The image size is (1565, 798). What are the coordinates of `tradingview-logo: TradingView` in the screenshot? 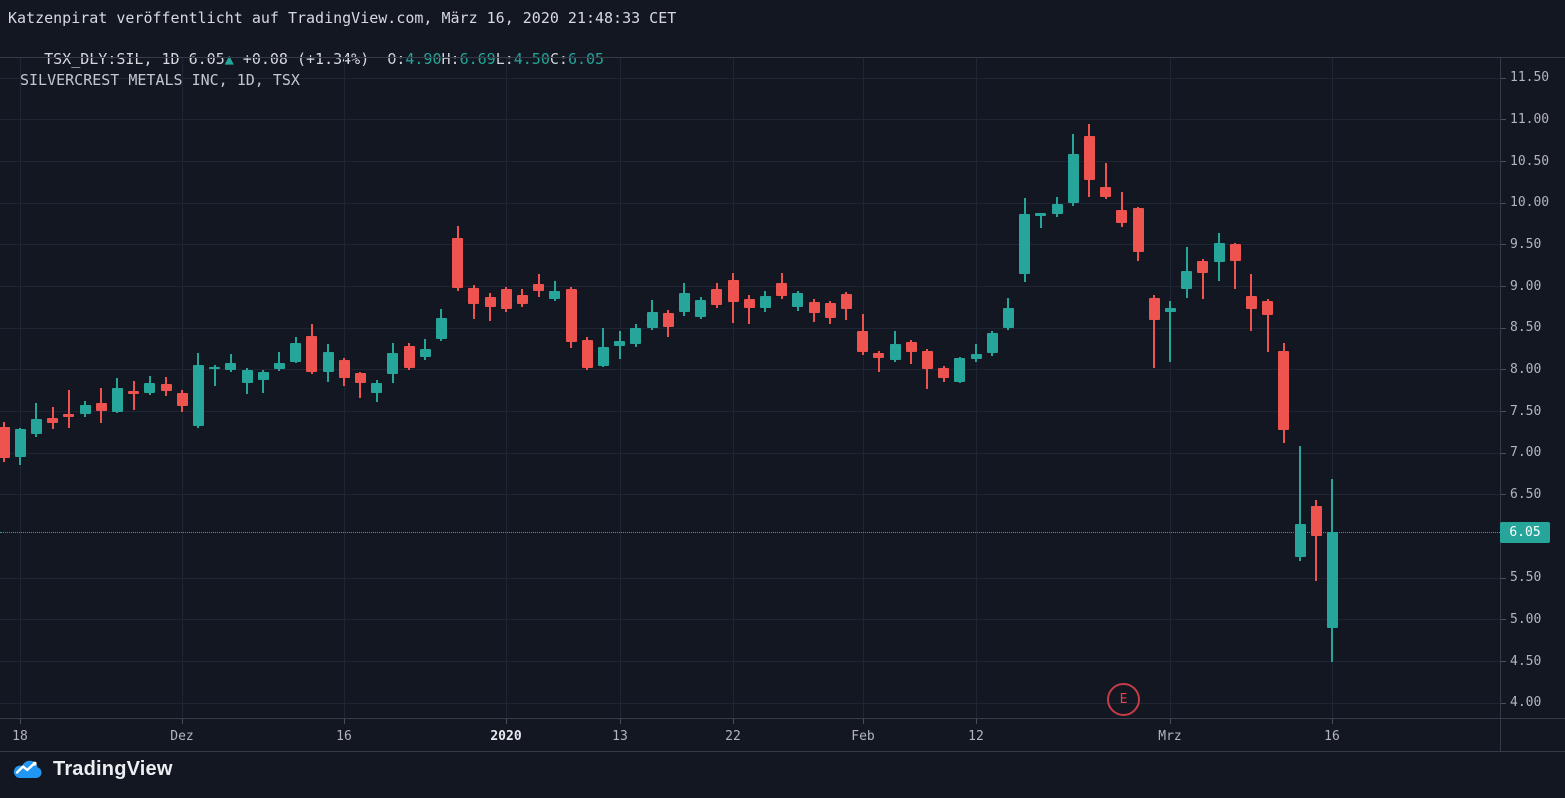 It's located at (91, 769).